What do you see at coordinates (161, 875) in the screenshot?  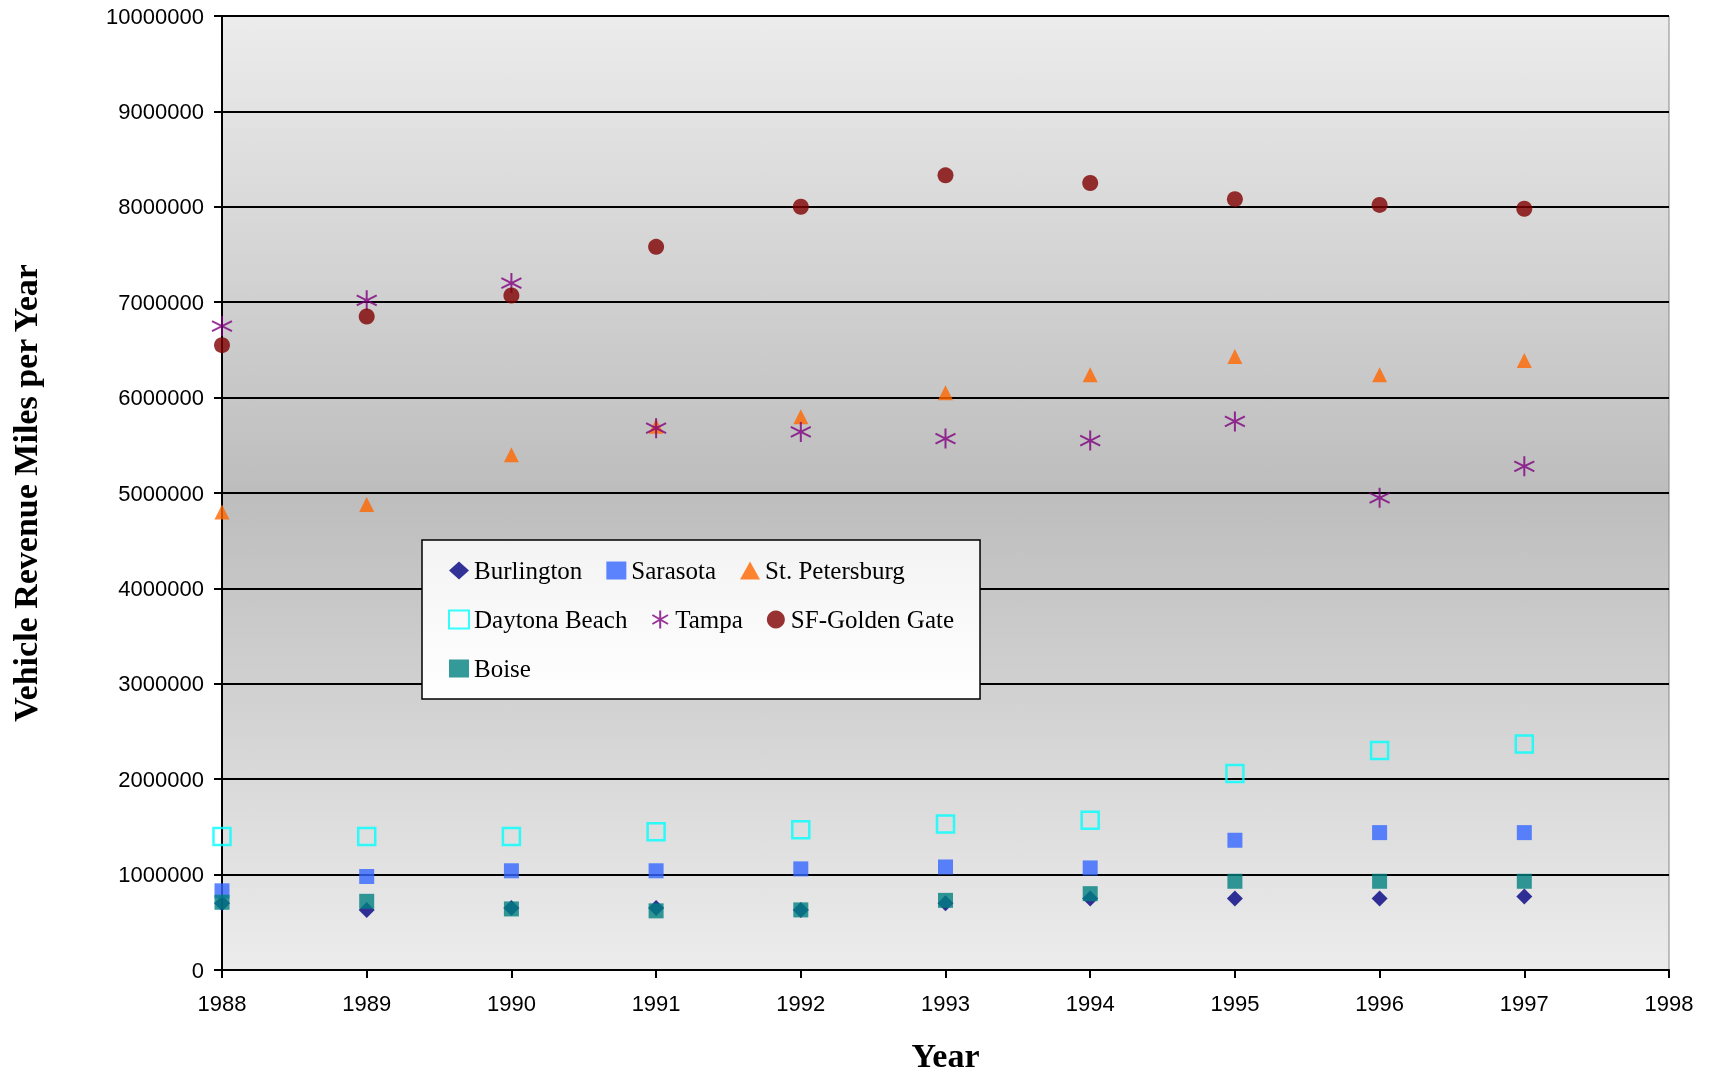 I see `y-tick-label: 1000000` at bounding box center [161, 875].